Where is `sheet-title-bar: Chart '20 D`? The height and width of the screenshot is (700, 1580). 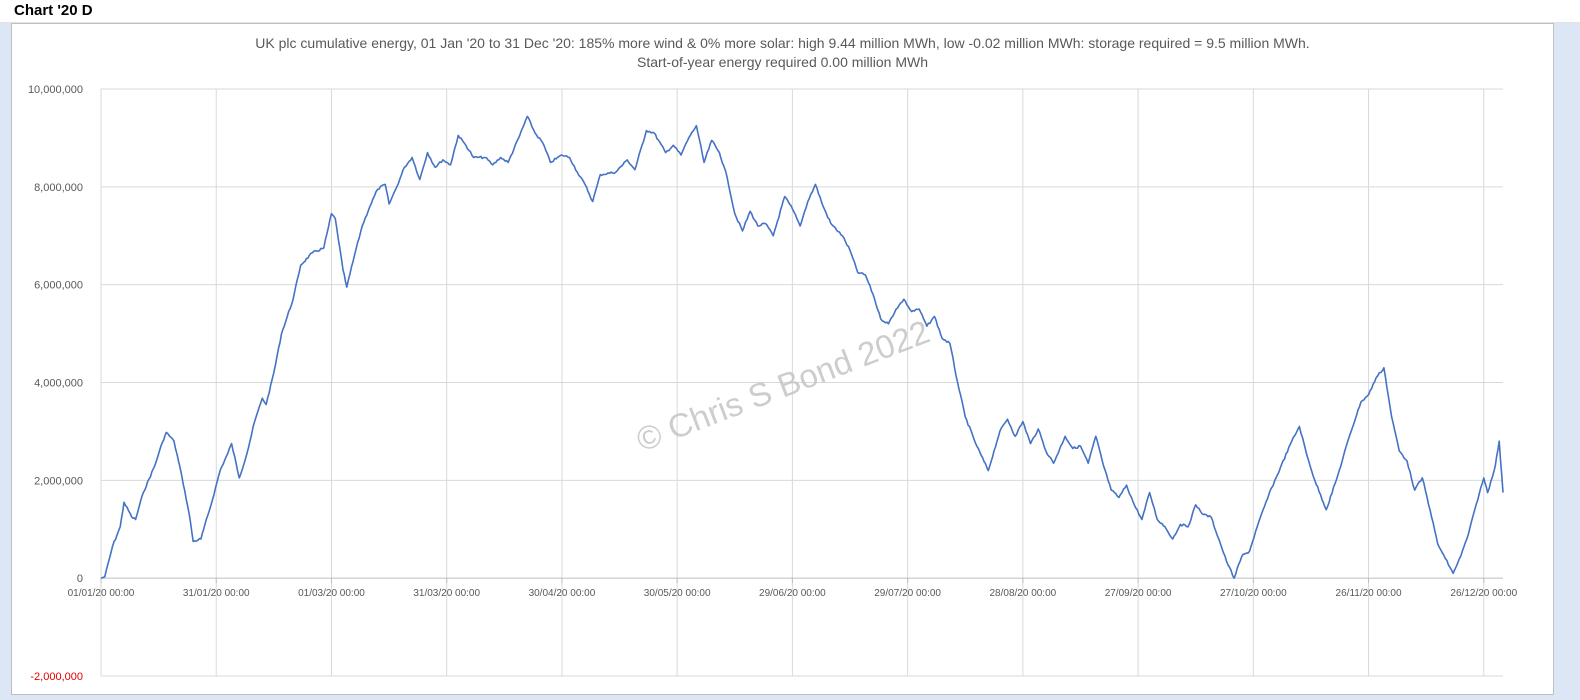
sheet-title-bar: Chart '20 D is located at coordinates (790, 11).